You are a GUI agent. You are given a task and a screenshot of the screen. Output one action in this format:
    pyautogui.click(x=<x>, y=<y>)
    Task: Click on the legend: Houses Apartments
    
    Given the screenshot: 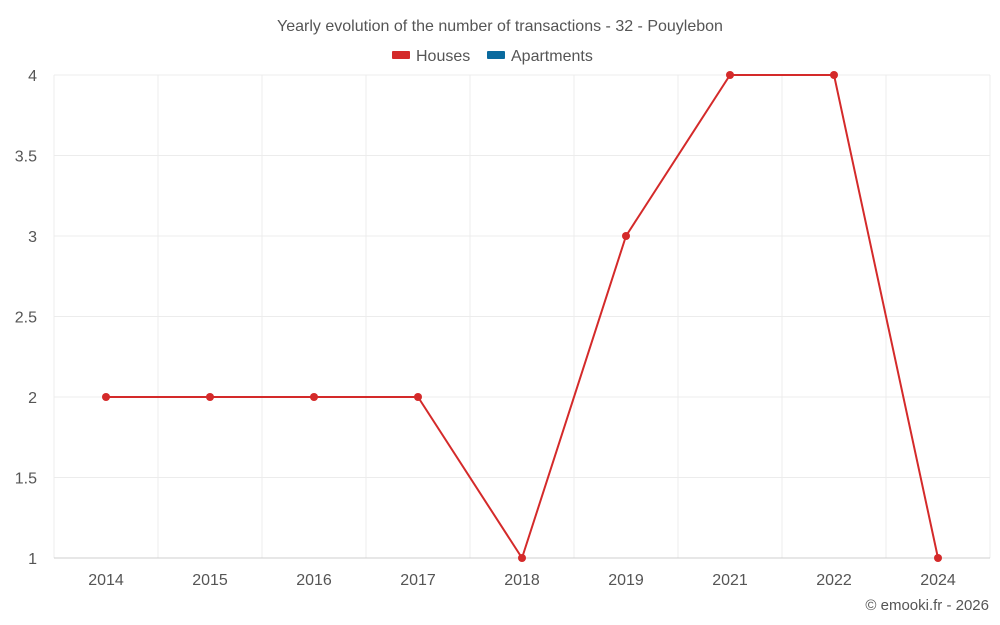 What is the action you would take?
    pyautogui.click(x=492, y=56)
    